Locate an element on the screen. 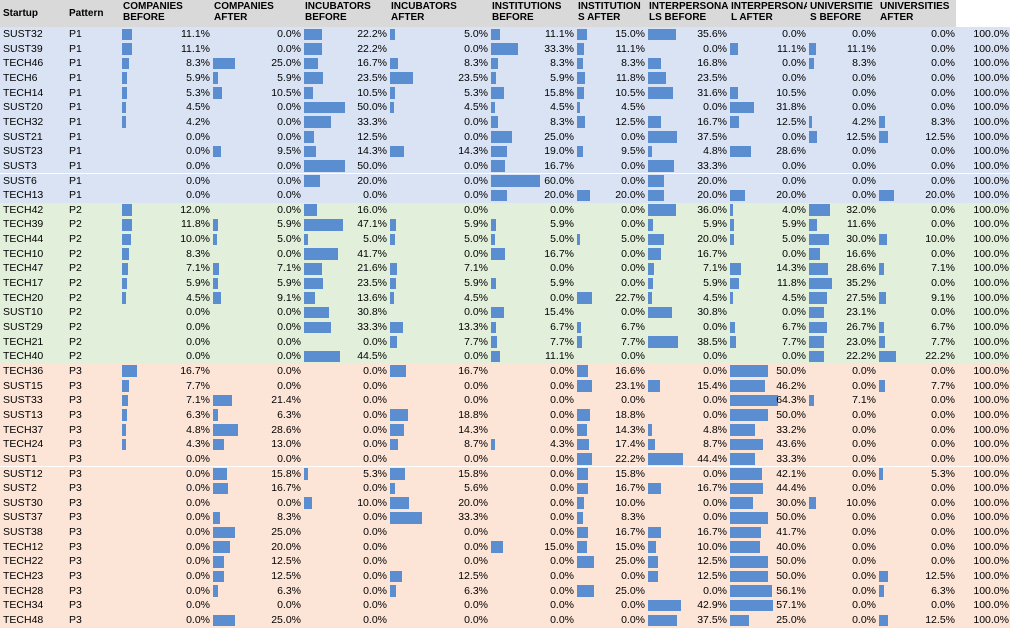 This screenshot has height=628, width=1010. percent-value: 60.0% is located at coordinates (559, 180).